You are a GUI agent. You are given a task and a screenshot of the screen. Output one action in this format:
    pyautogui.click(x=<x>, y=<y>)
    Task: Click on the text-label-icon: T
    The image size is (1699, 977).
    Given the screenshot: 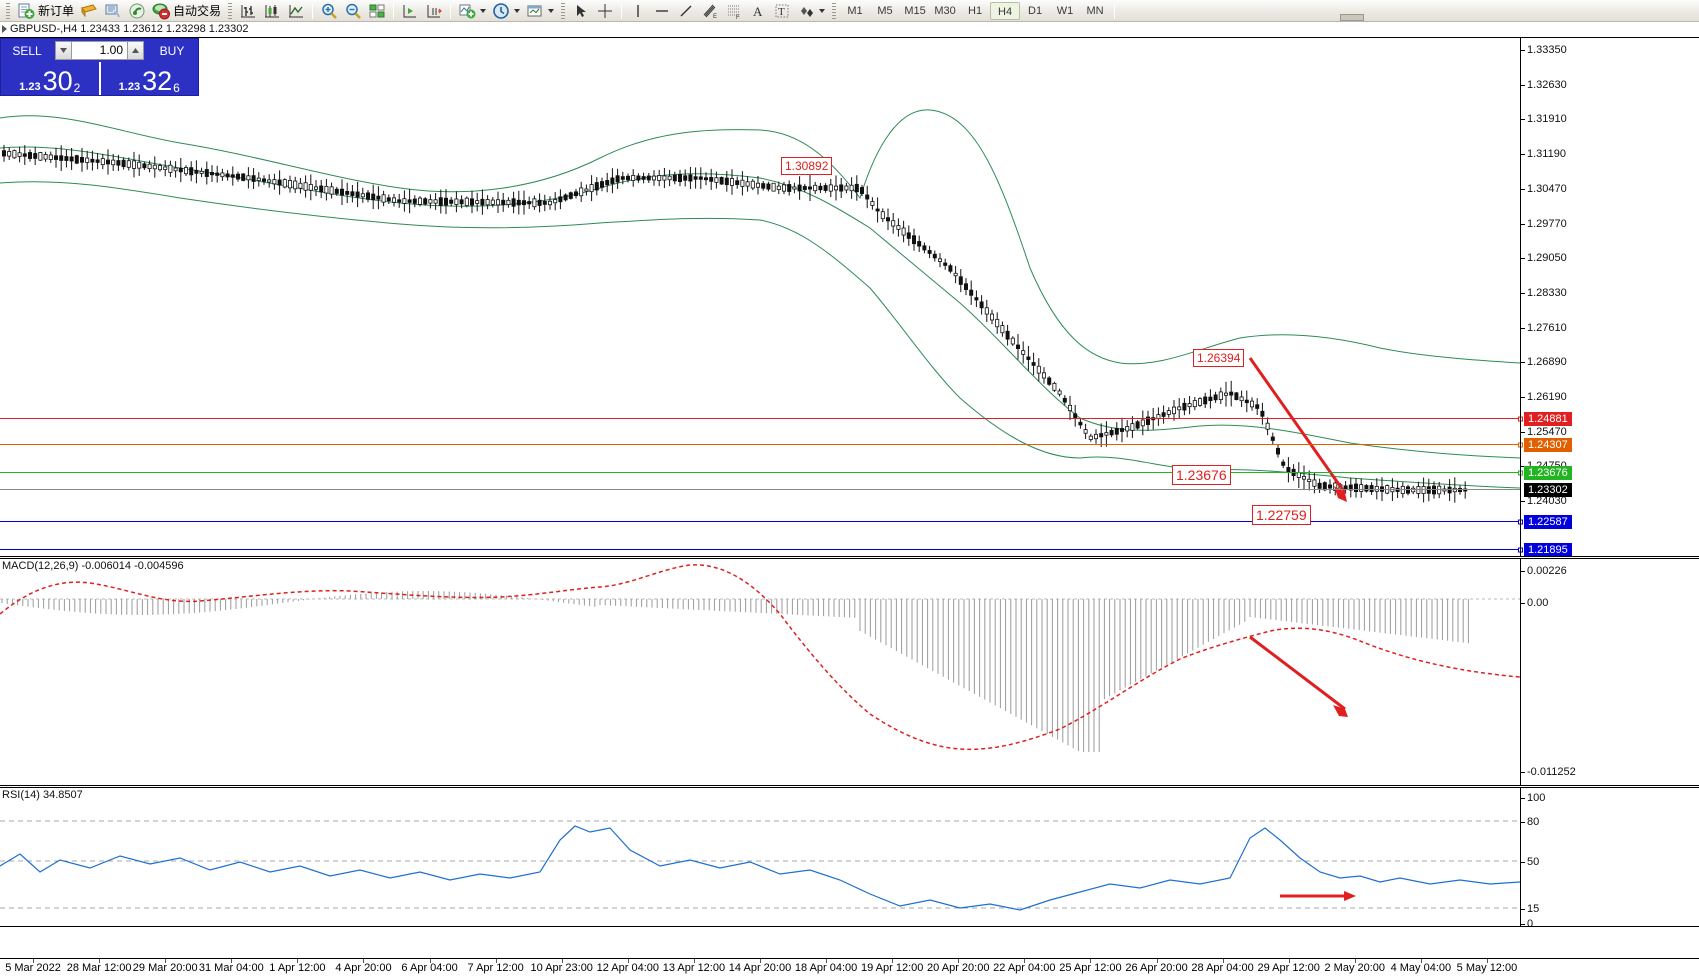 What is the action you would take?
    pyautogui.click(x=782, y=11)
    